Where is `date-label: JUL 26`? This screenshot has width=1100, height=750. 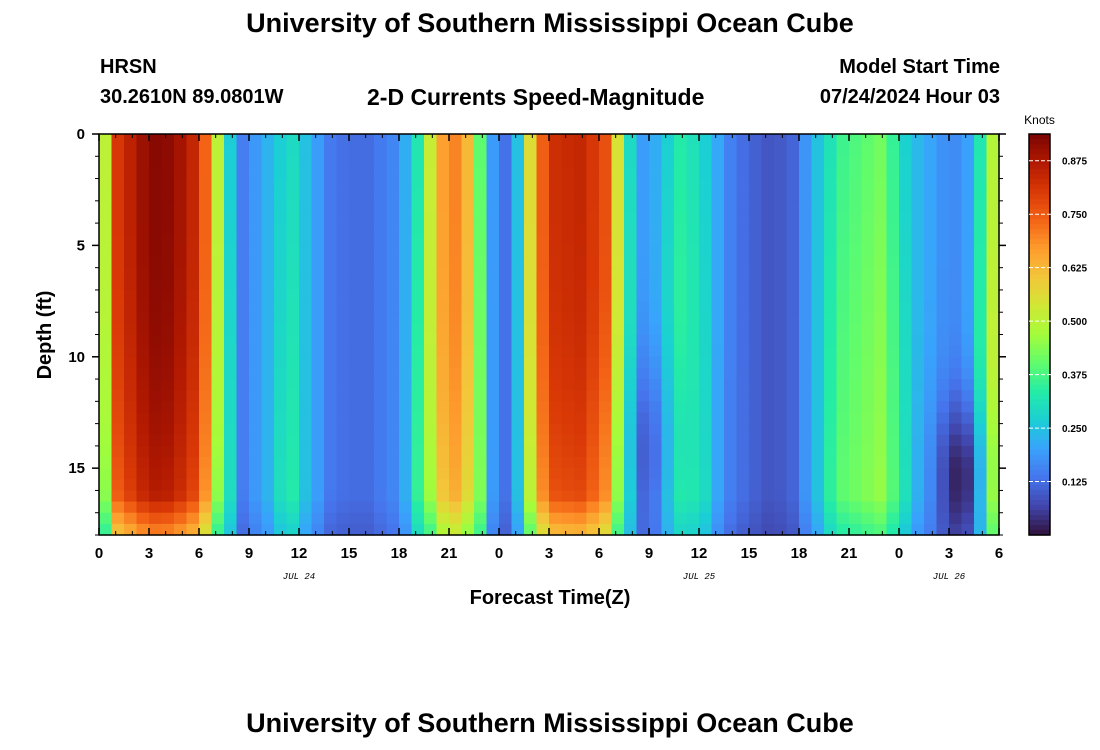 date-label: JUL 26 is located at coordinates (949, 577).